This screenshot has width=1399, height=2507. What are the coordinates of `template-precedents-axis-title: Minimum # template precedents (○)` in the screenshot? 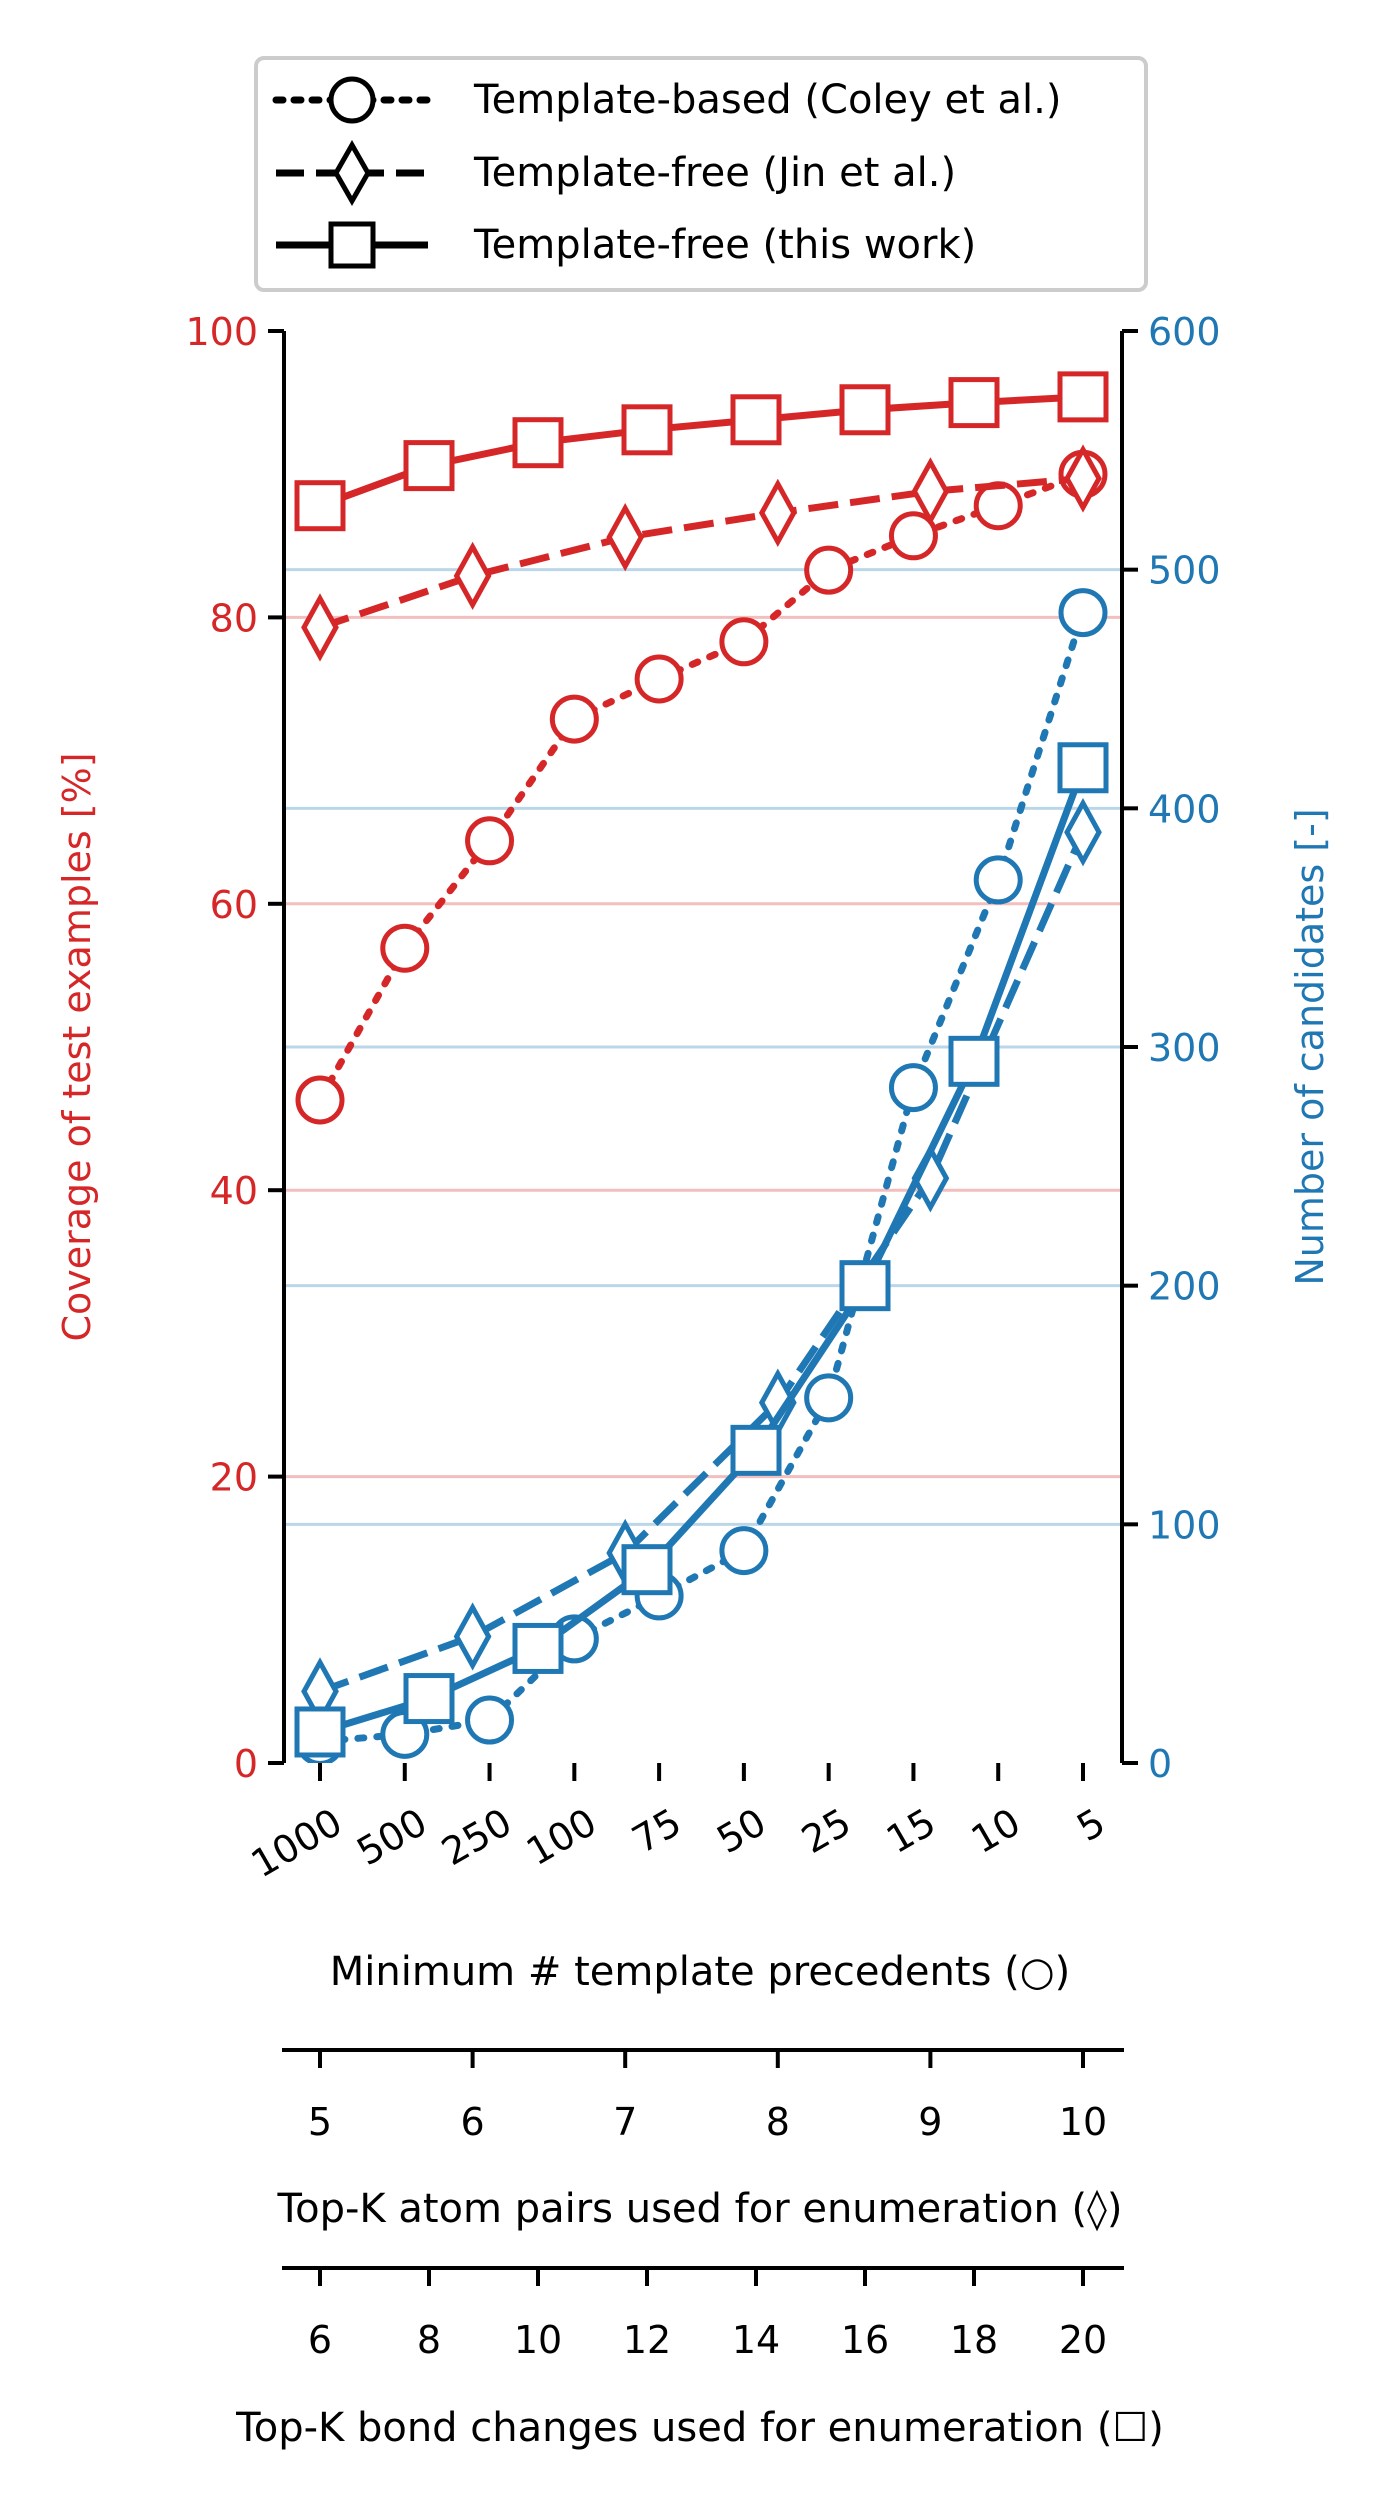 It's located at (700, 1972).